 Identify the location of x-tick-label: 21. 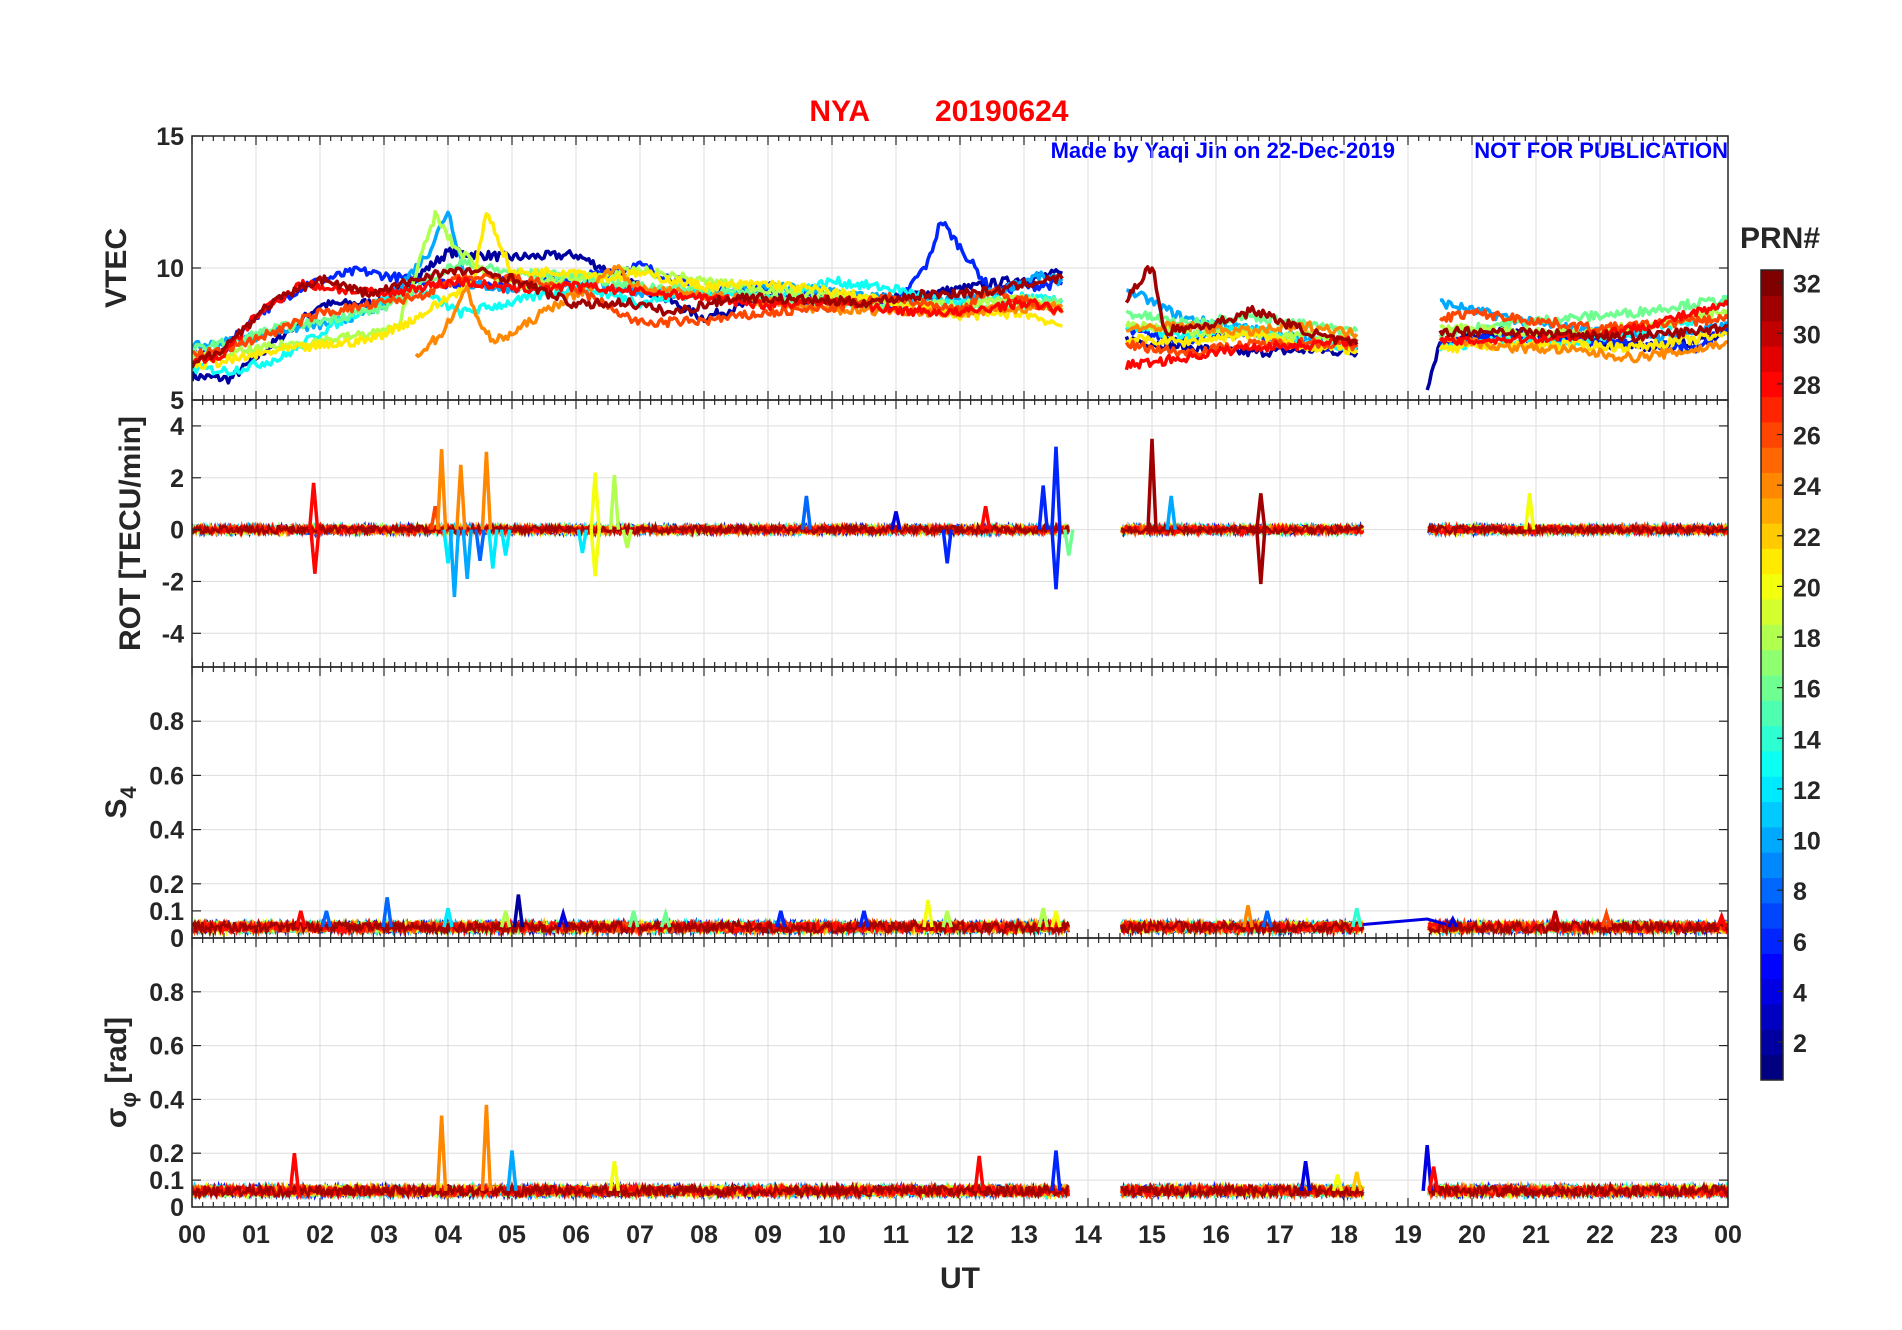
(1536, 1235).